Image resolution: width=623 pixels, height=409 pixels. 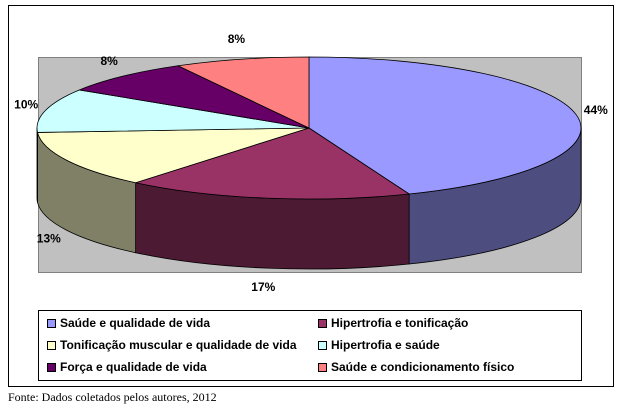 What do you see at coordinates (135, 323) in the screenshot?
I see `legend-label: Saúde e qualidade de vida` at bounding box center [135, 323].